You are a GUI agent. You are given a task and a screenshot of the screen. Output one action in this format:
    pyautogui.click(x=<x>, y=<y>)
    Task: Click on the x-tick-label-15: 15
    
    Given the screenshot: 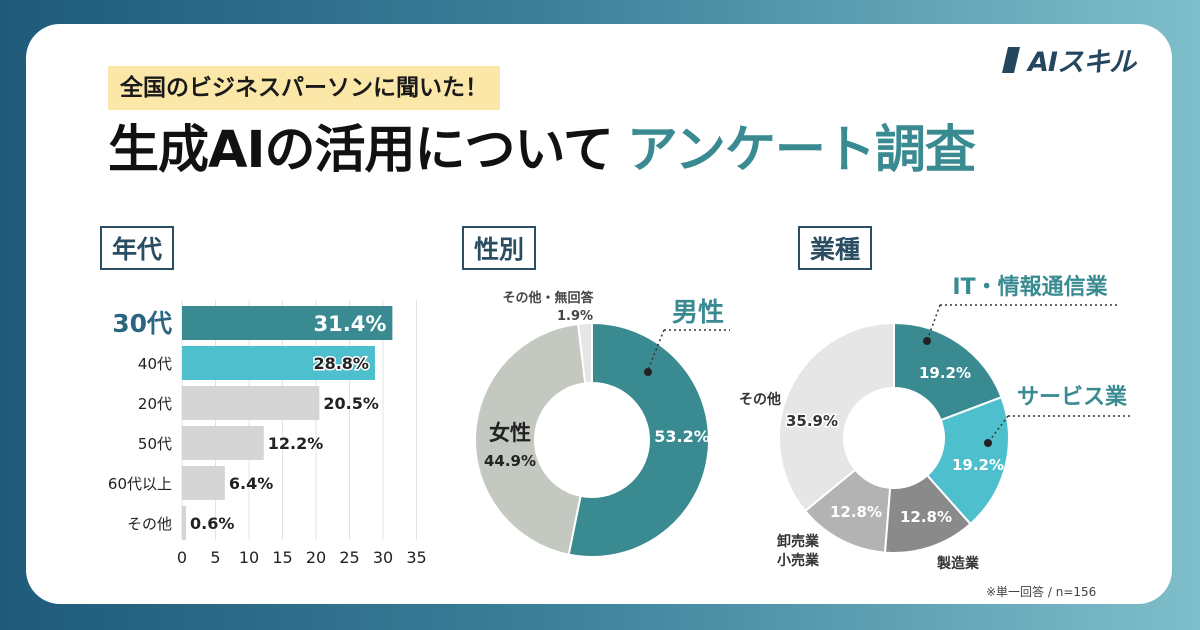 What is the action you would take?
    pyautogui.click(x=282, y=557)
    